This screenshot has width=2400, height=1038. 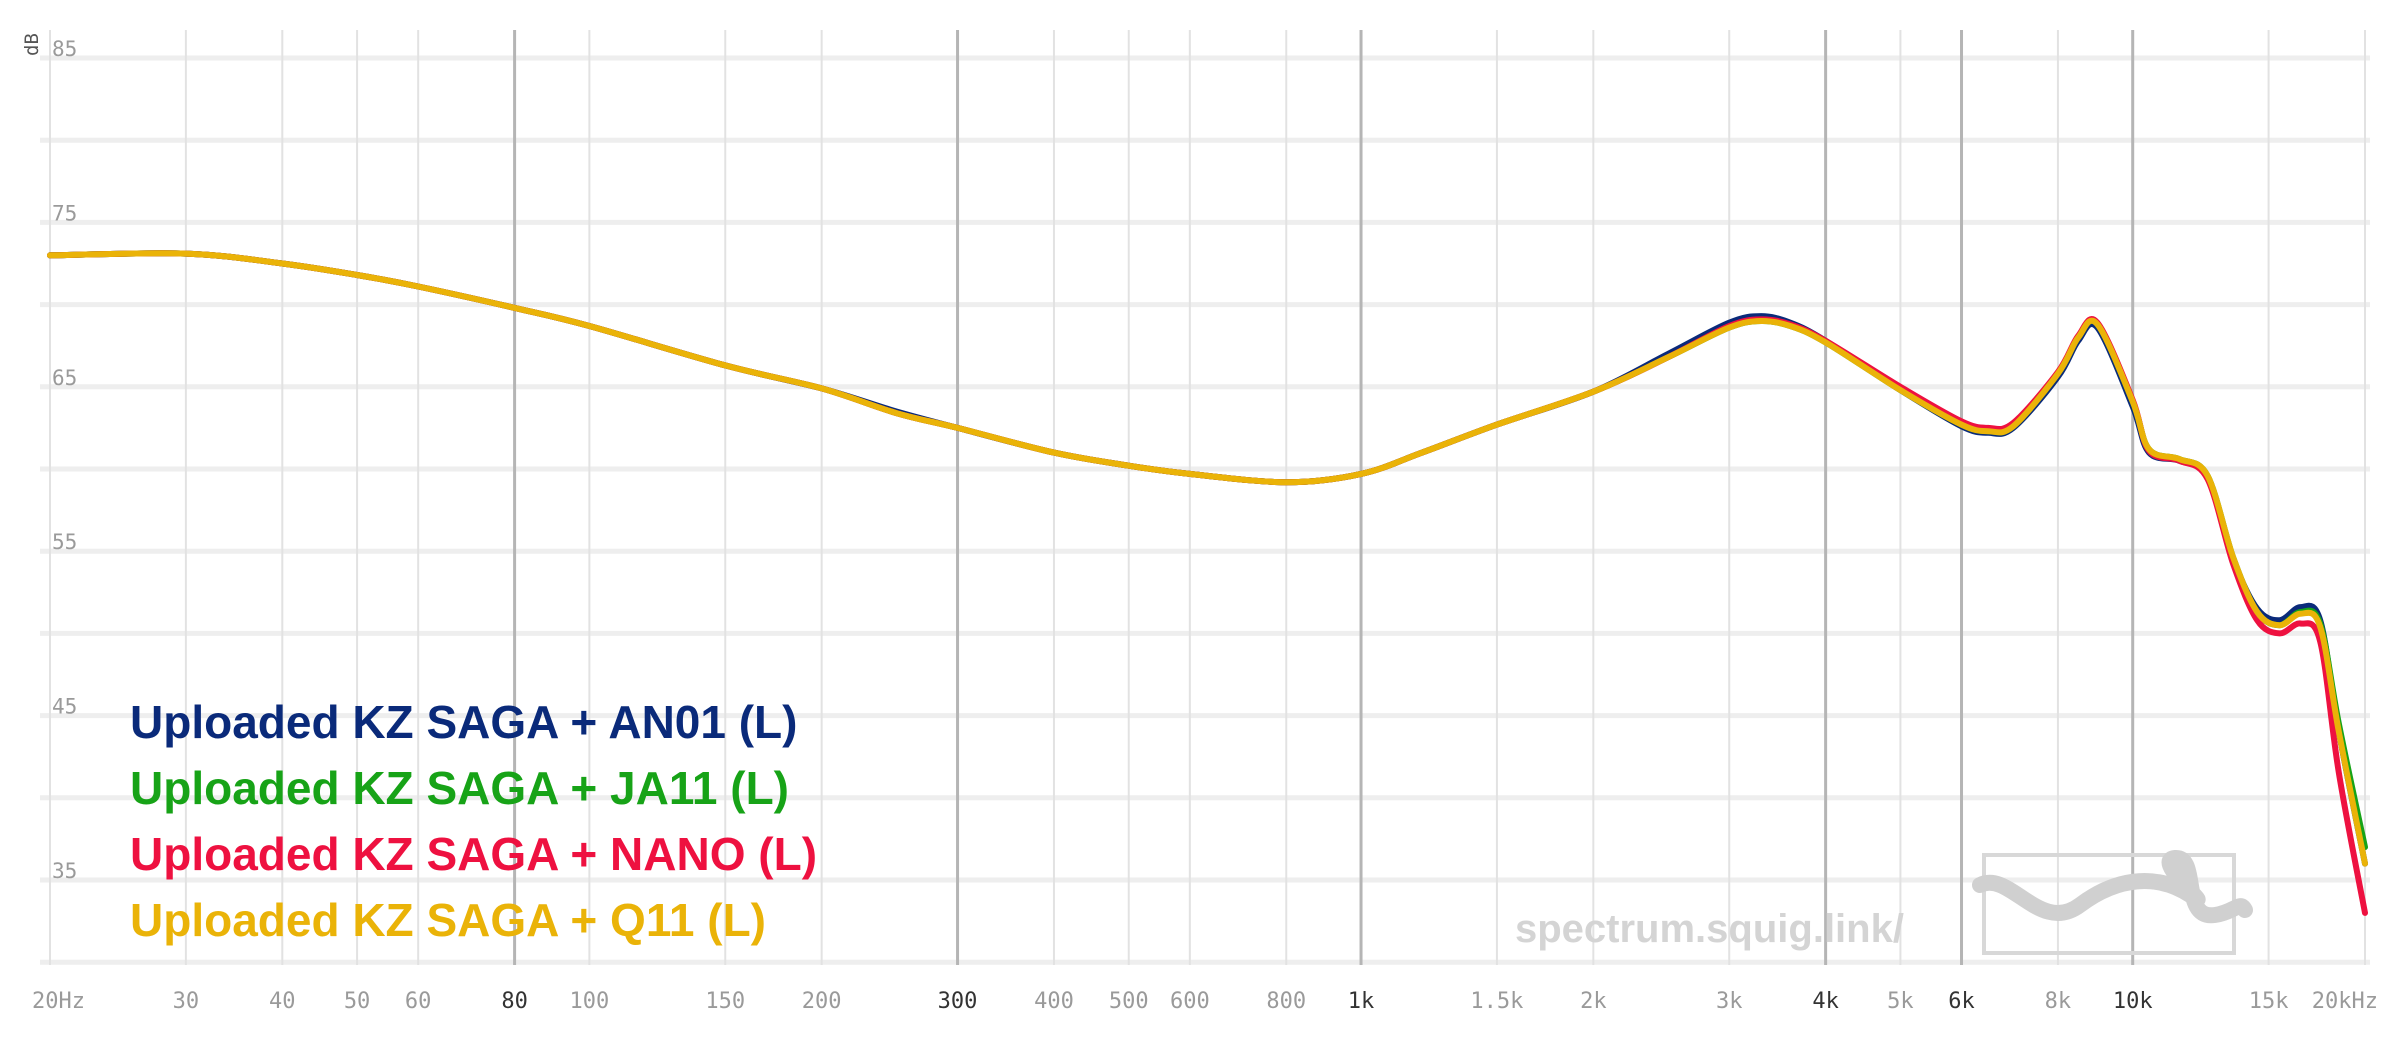 I want to click on x-tick-label: 500, so click(x=1129, y=1001).